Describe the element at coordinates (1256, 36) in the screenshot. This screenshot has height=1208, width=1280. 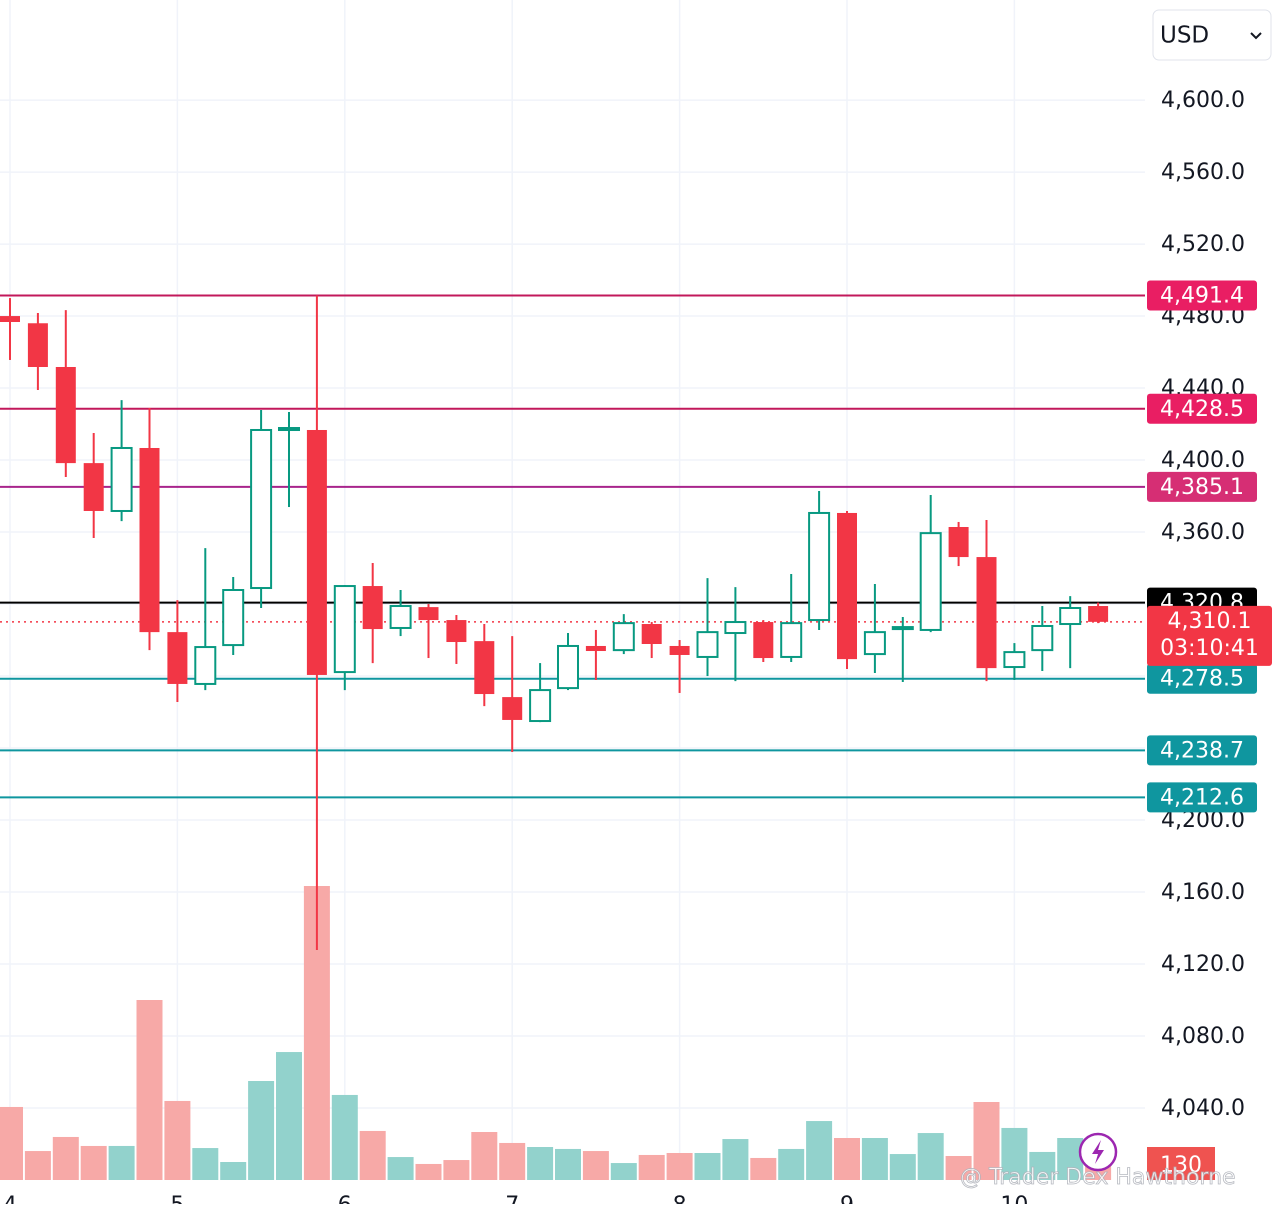
I see `chevron` at that location.